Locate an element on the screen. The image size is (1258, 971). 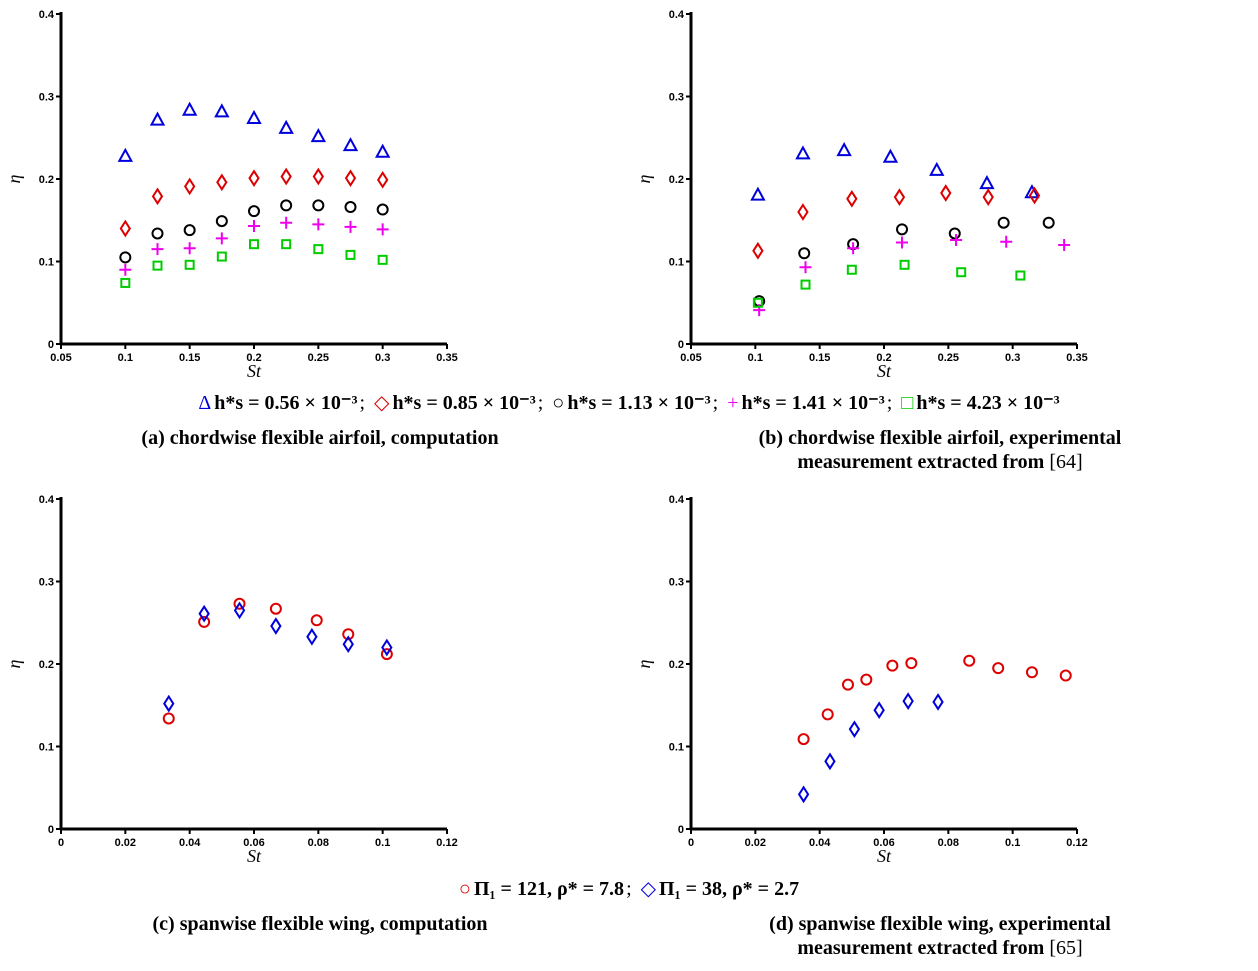
x-tick-label: 0.04 is located at coordinates (190, 843).